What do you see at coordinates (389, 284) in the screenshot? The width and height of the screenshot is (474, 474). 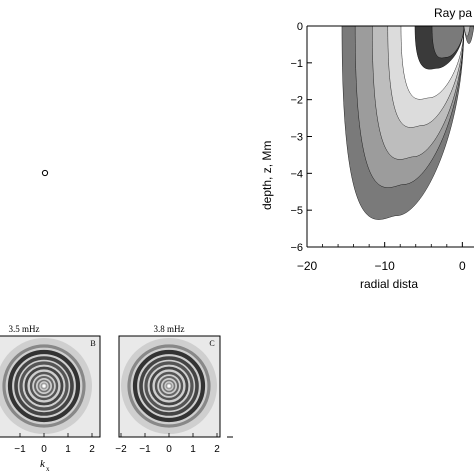 I see `ray-x-label: radial dista` at bounding box center [389, 284].